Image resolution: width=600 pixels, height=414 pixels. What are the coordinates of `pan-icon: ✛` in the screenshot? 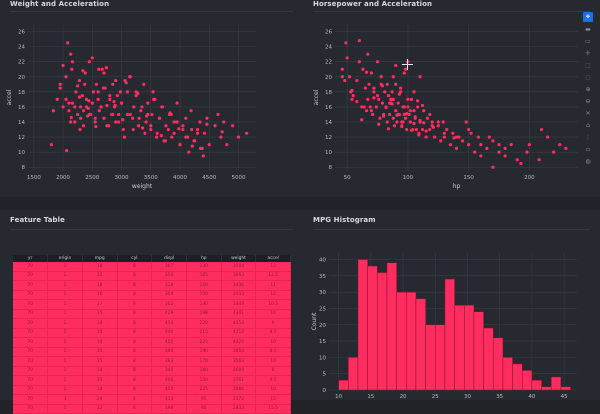 It's located at (588, 53).